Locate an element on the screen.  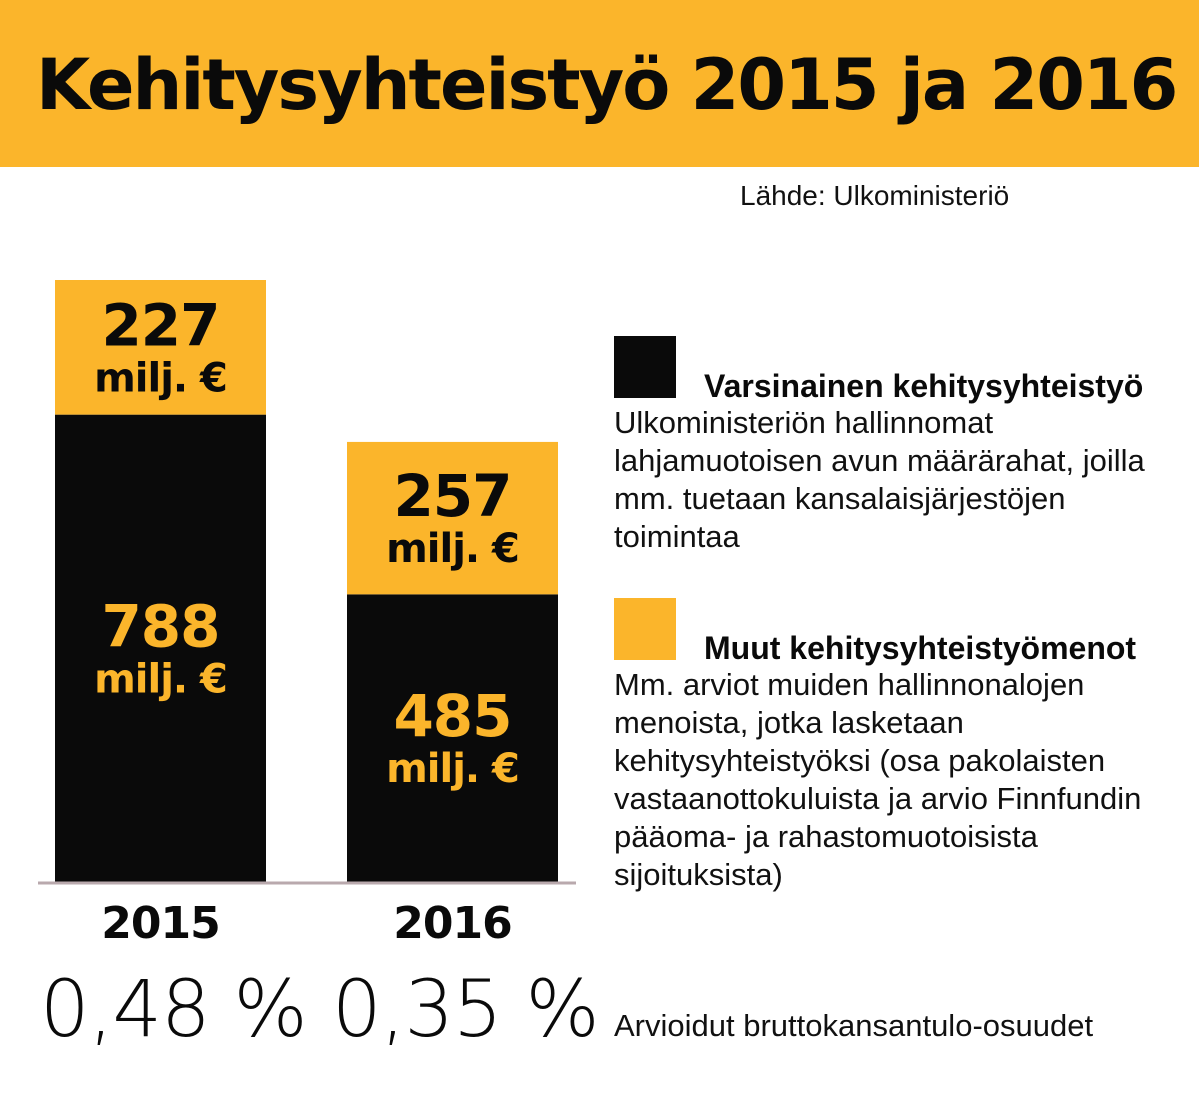
legend-swatch-yellow is located at coordinates (645, 629).